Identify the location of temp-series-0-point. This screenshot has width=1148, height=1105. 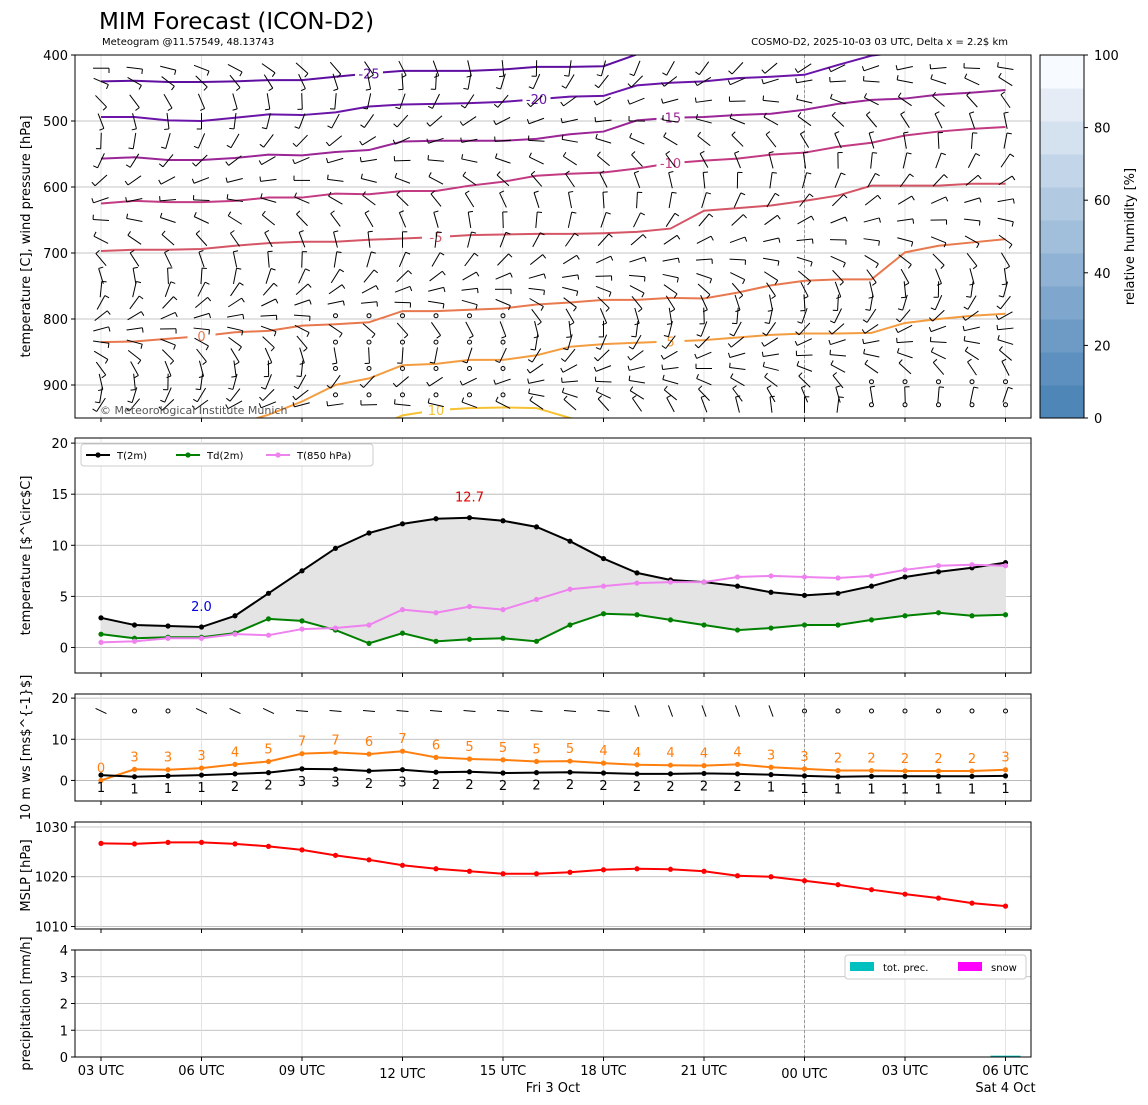
(235, 616).